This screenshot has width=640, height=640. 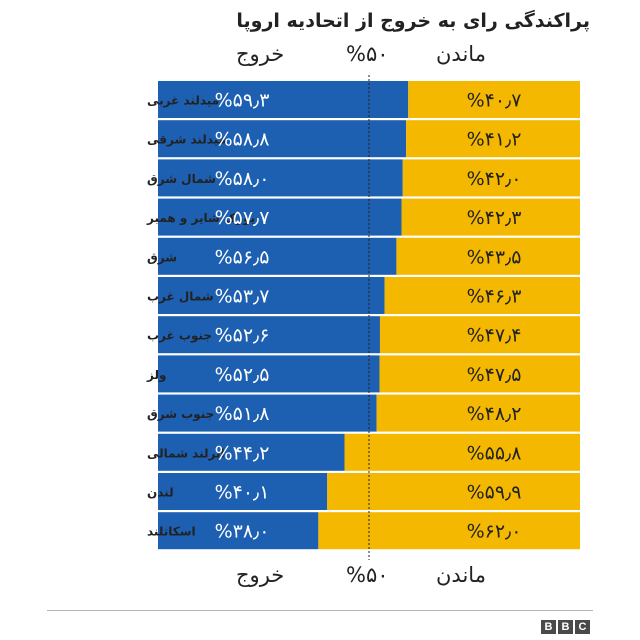 What do you see at coordinates (162, 257) in the screenshot?
I see `category-label: شرق` at bounding box center [162, 257].